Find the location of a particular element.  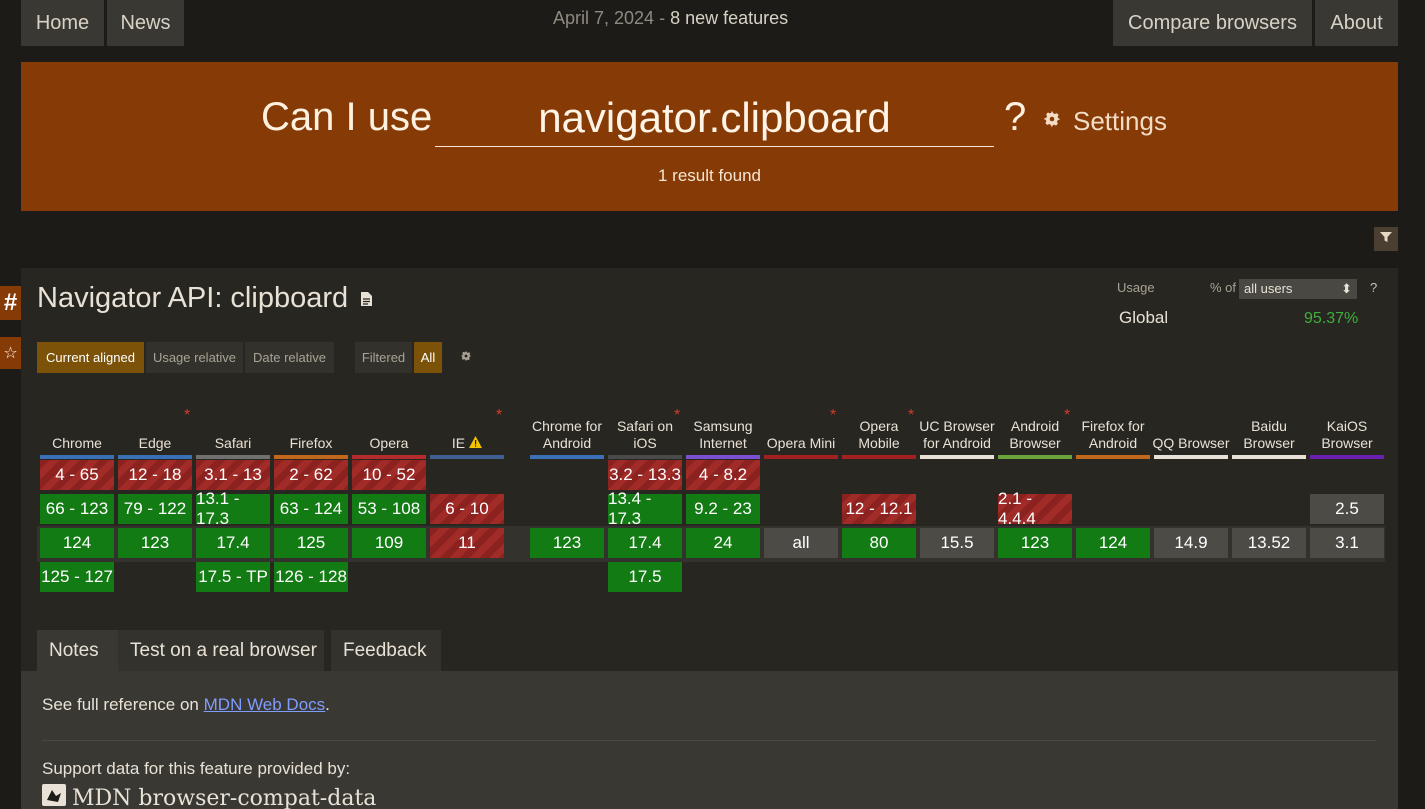

support-cell: 63 - 124 is located at coordinates (311, 509).